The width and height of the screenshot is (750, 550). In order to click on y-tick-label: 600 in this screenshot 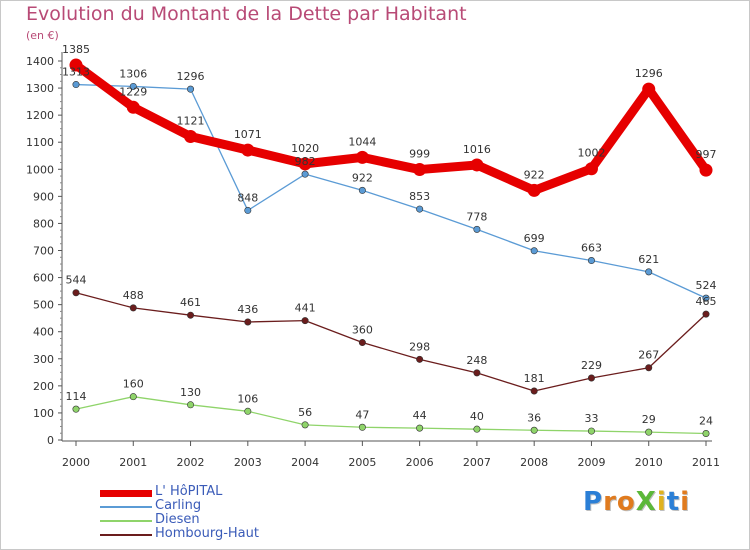, I will do `click(43, 278)`.